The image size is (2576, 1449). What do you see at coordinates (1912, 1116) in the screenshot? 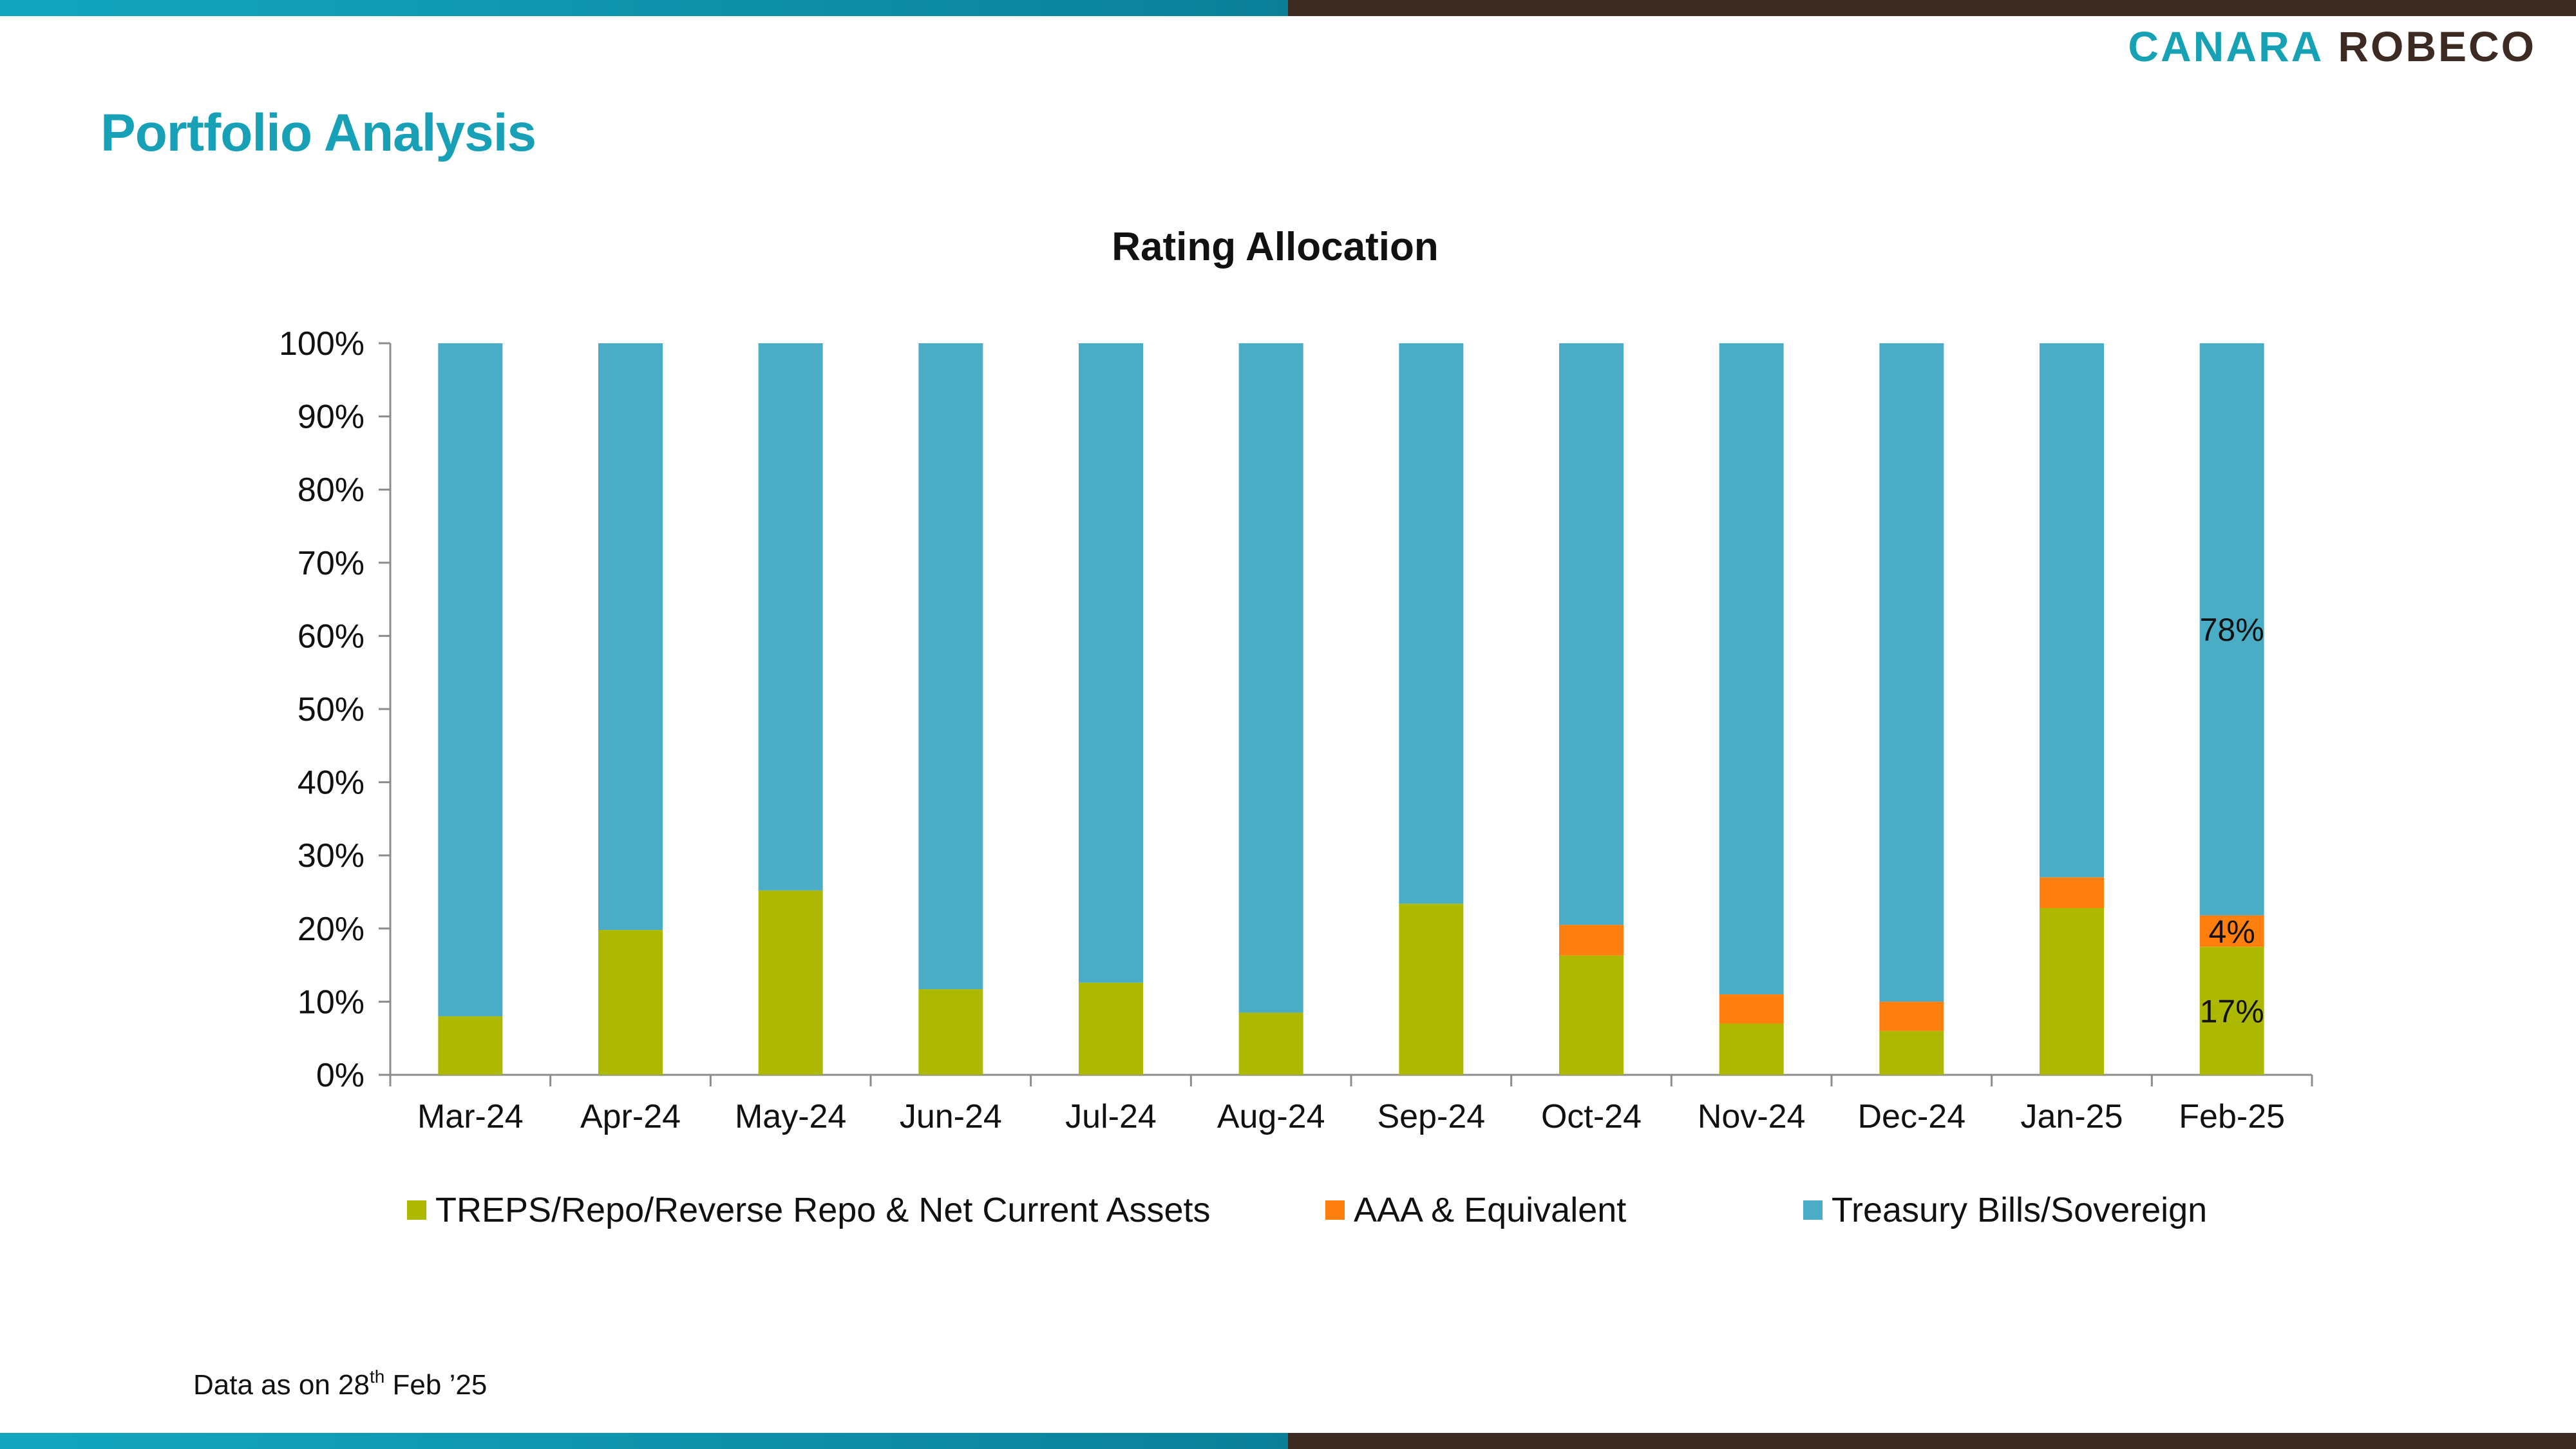
I see `x-tick-label: Dec-24` at bounding box center [1912, 1116].